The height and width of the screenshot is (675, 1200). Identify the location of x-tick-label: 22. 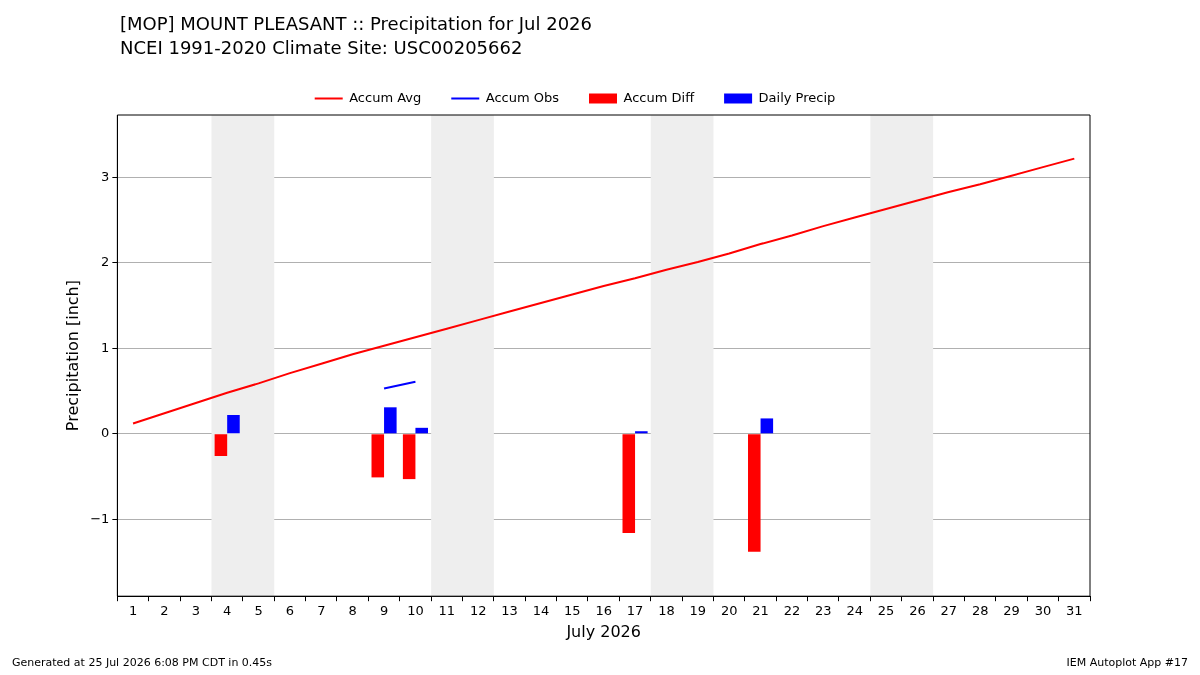
(792, 611).